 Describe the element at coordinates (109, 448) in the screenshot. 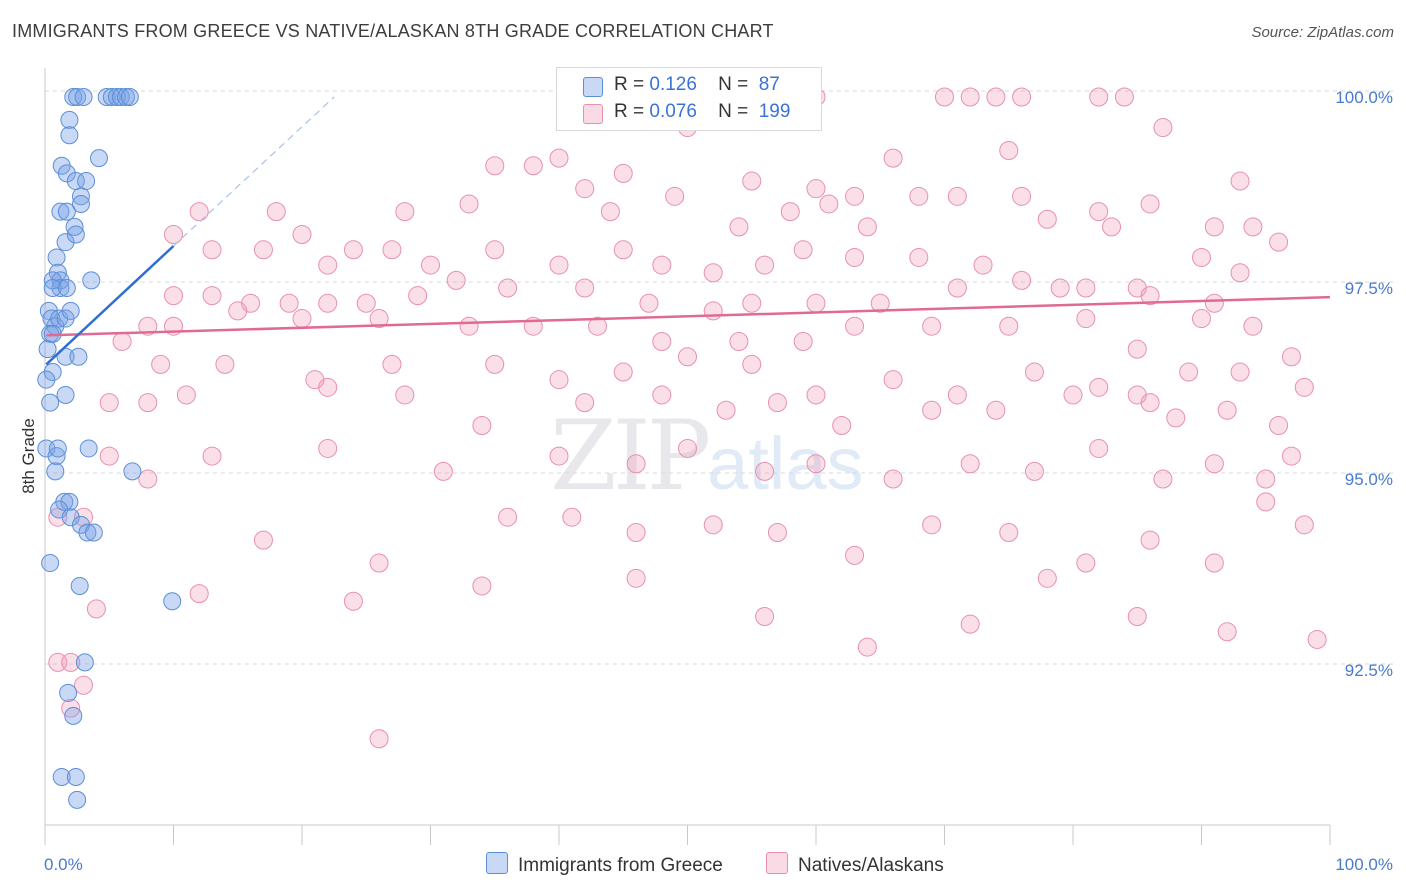

I see `immigrants-greece-points` at that location.